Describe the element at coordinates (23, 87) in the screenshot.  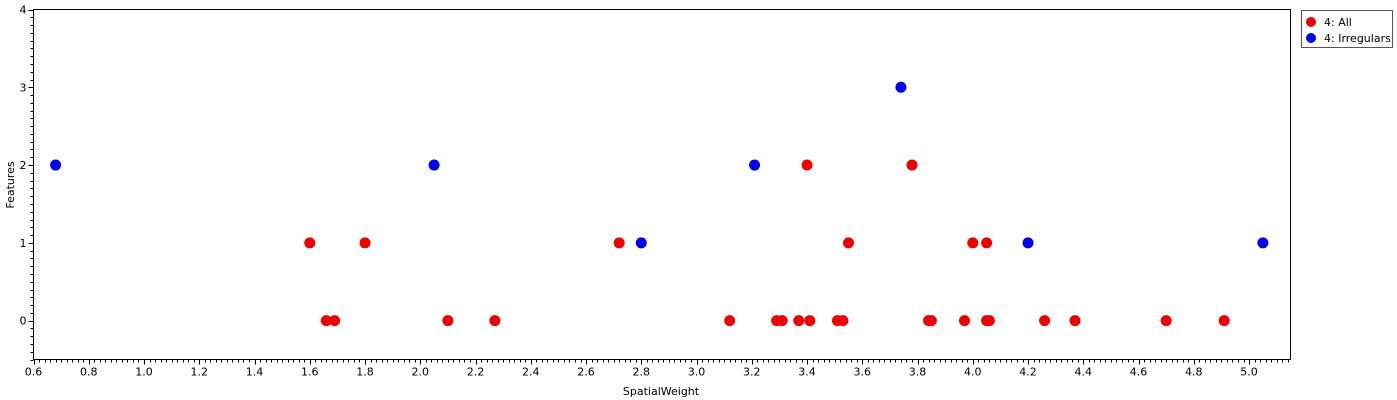
I see `y-tick-label: 3` at that location.